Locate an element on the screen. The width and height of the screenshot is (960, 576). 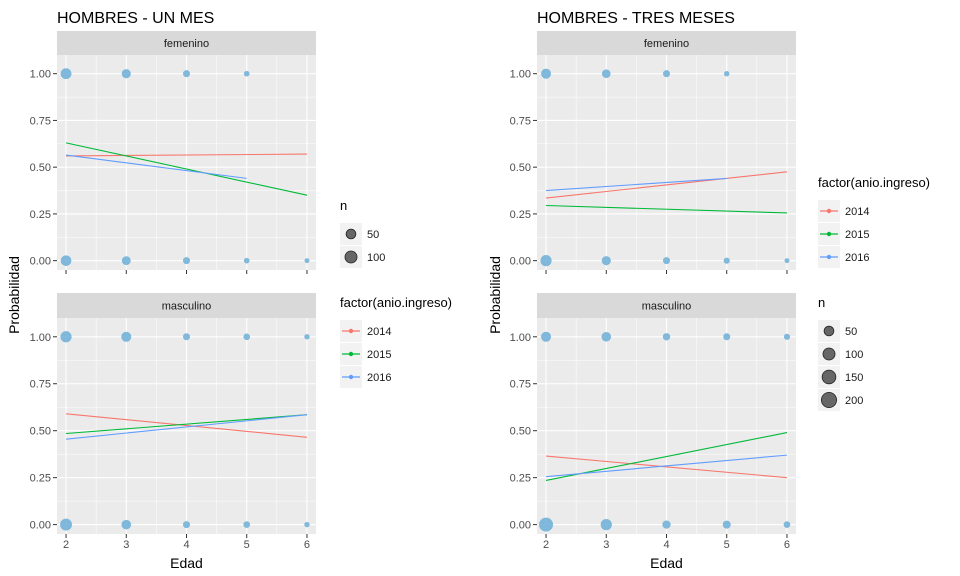
legend-entry-label: 100 is located at coordinates (376, 258).